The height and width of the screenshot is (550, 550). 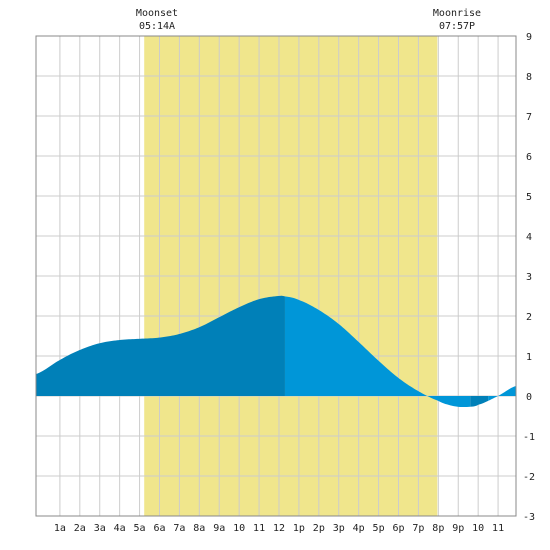 What do you see at coordinates (219, 528) in the screenshot?
I see `x-tick-label: 9a` at bounding box center [219, 528].